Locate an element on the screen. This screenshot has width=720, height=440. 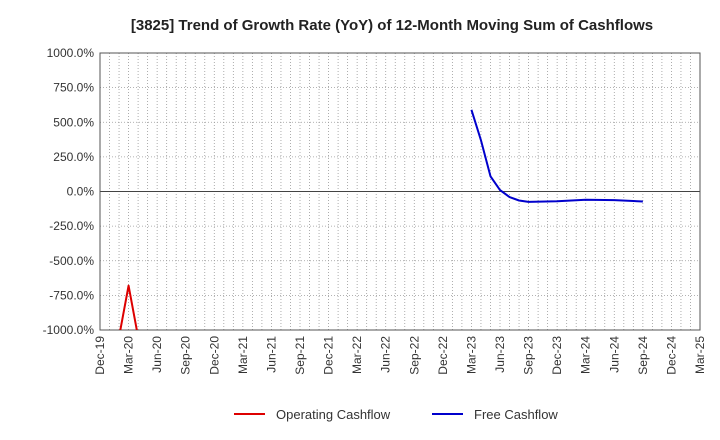
series-line-operating-cashflow is located at coordinates (128, 307).